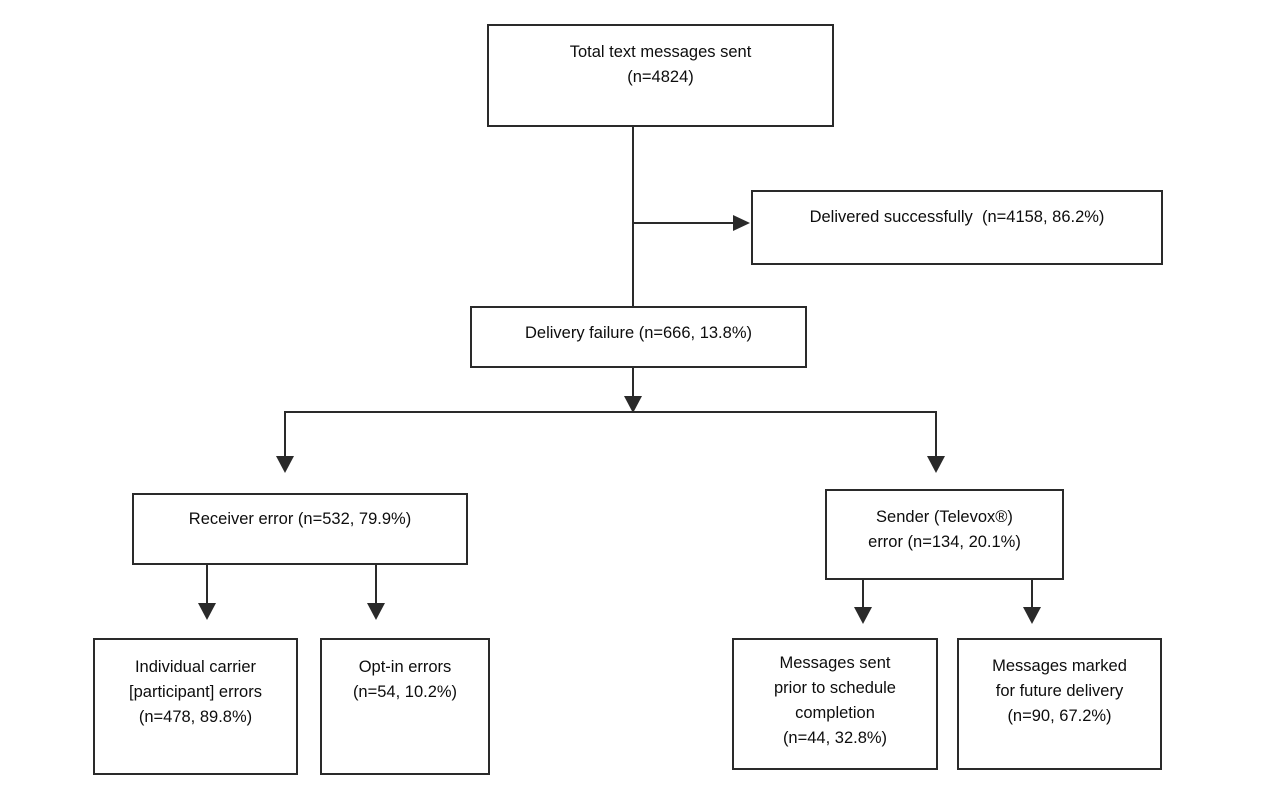 The image size is (1273, 797). I want to click on node-delivered-line-1: Delivered successfully (n=4158, 86.2%), so click(957, 217).